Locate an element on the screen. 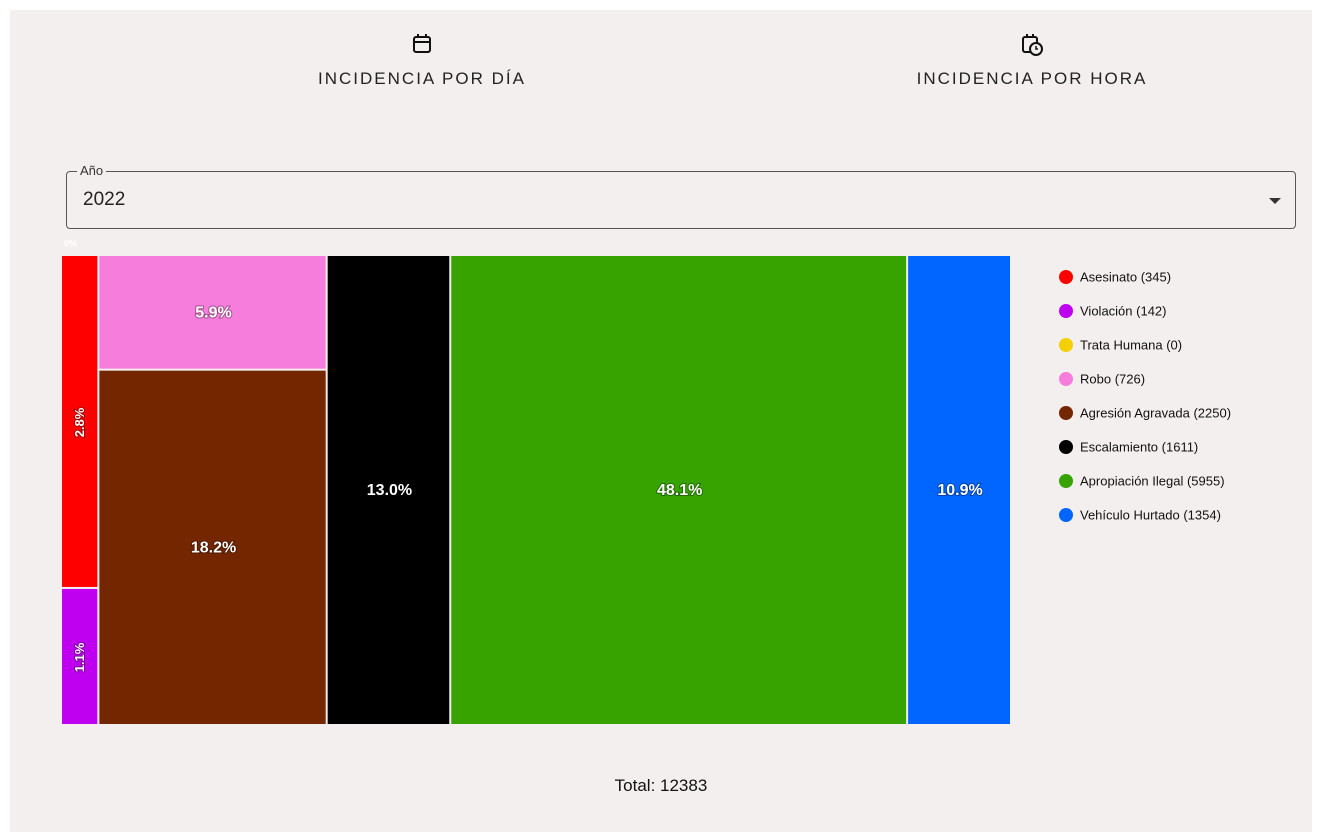 This screenshot has width=1322, height=840. tile-label: 48.1% is located at coordinates (679, 490).